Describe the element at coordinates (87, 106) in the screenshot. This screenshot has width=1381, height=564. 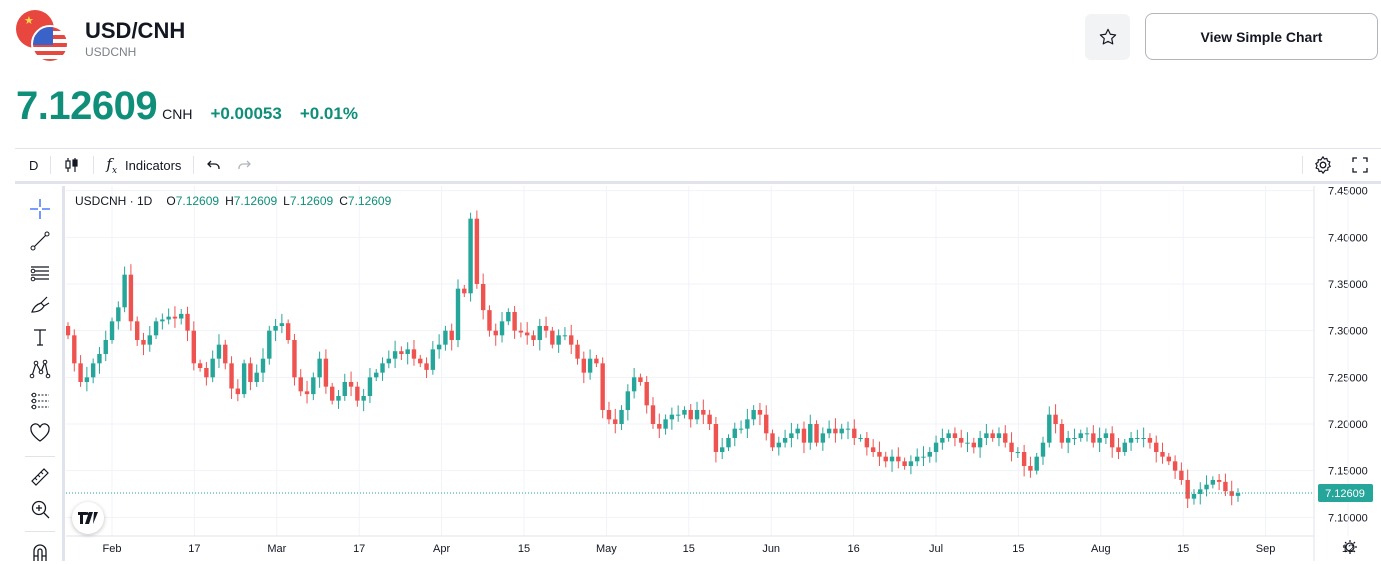
I see `last-price: 7.12609` at that location.